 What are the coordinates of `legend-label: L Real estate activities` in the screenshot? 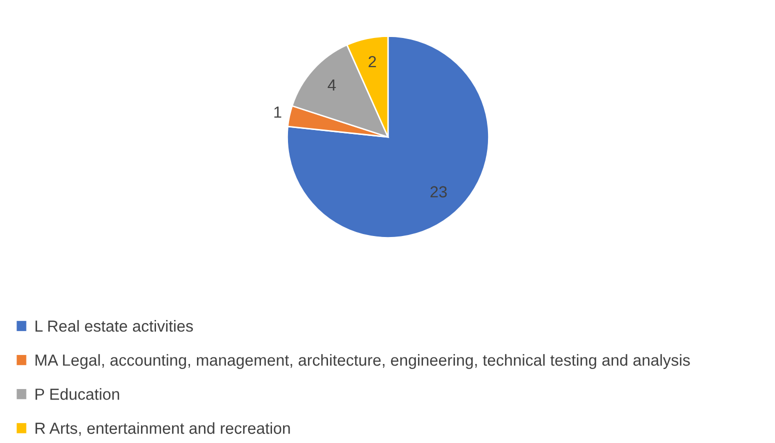 It's located at (114, 326).